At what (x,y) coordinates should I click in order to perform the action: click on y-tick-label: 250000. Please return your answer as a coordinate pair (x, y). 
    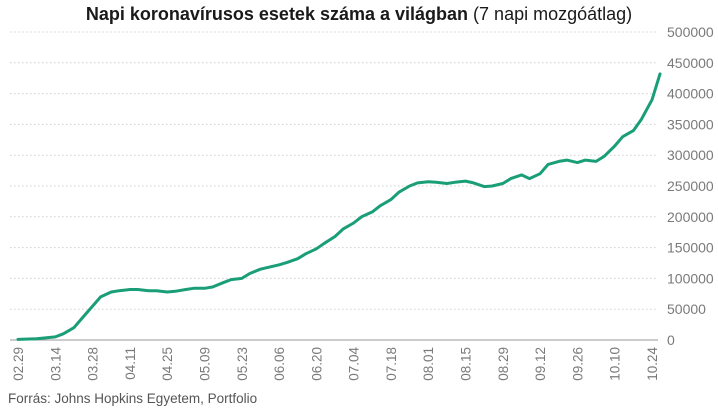
    Looking at the image, I should click on (690, 186).